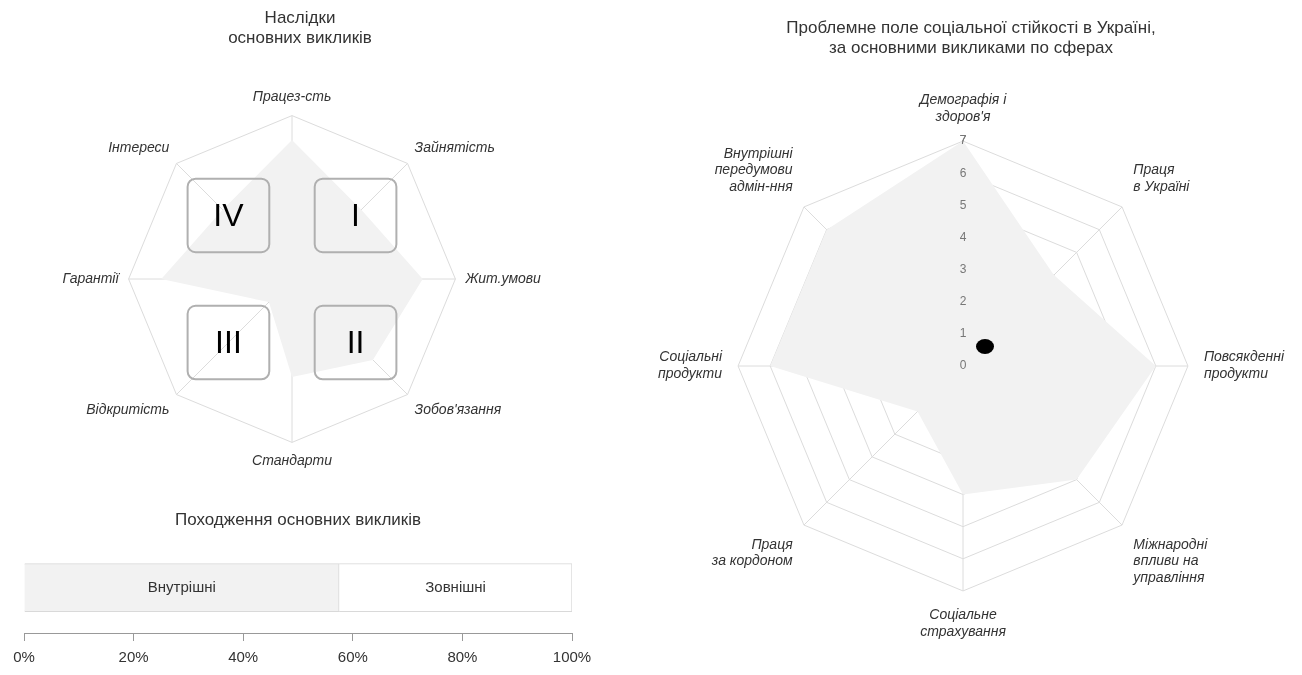 The width and height of the screenshot is (1302, 675). What do you see at coordinates (752, 552) in the screenshot?
I see `spoke-label: Праця за кордоном` at bounding box center [752, 552].